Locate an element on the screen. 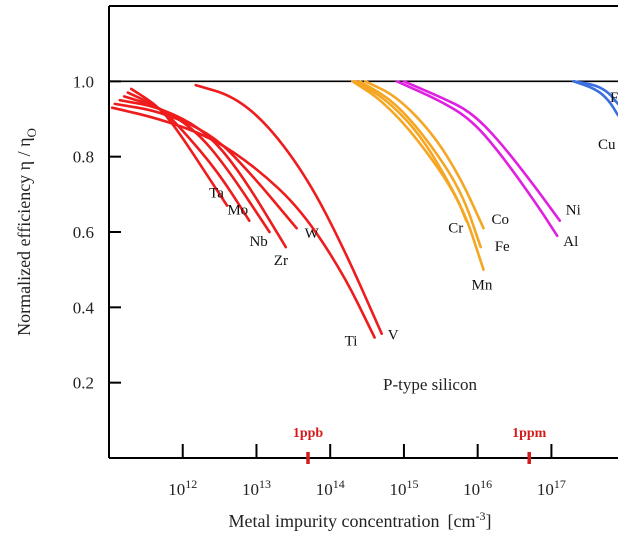 This screenshot has height=537, width=618. series-line-fe is located at coordinates (420, 164).